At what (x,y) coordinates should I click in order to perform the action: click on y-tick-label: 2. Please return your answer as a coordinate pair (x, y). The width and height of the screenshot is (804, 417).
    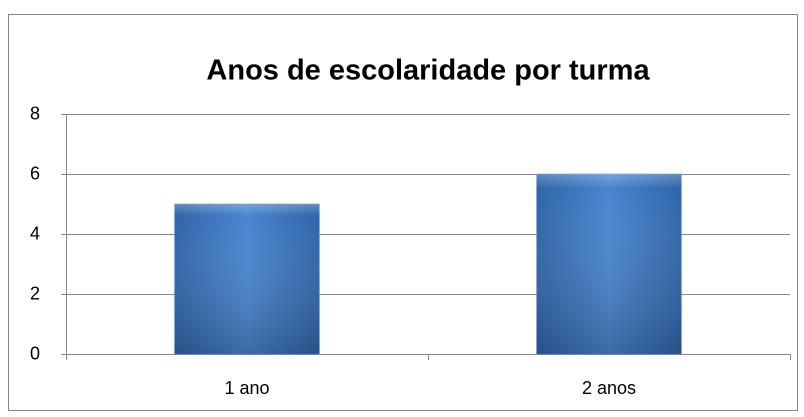
    Looking at the image, I should click on (35, 293).